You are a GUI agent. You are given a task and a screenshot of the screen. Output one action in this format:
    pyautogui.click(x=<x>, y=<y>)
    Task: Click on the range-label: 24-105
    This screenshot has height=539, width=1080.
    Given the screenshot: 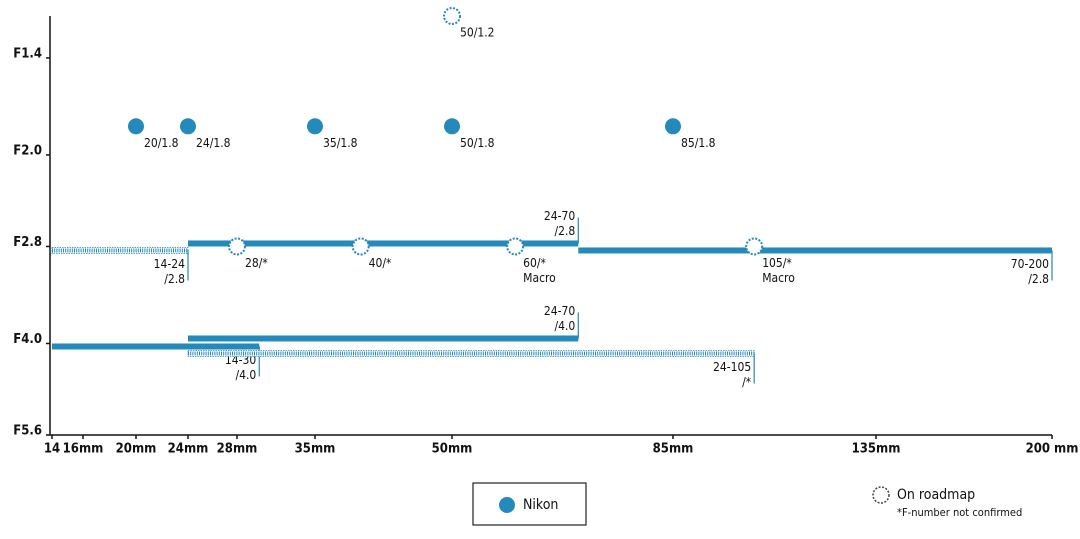 What is the action you would take?
    pyautogui.click(x=732, y=367)
    